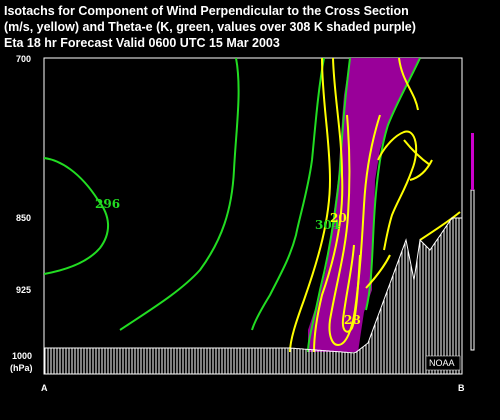  Describe the element at coordinates (354, 230) in the screenshot. I see `isotach-c` at that location.